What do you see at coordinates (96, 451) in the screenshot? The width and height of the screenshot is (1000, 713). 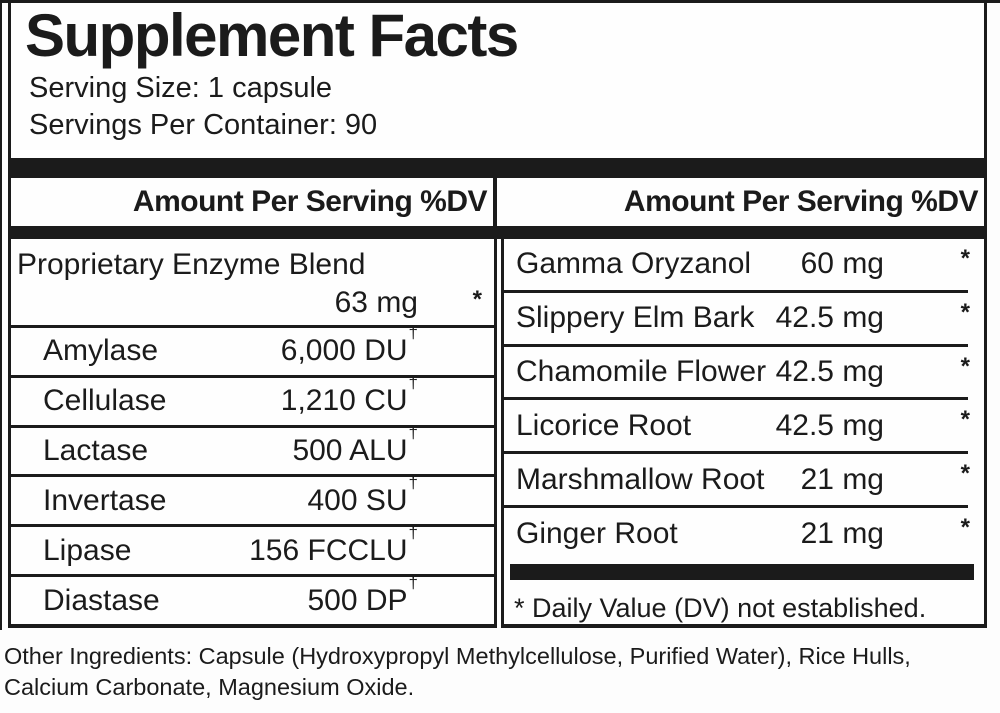 I see `ingredient-name: Lactase` at bounding box center [96, 451].